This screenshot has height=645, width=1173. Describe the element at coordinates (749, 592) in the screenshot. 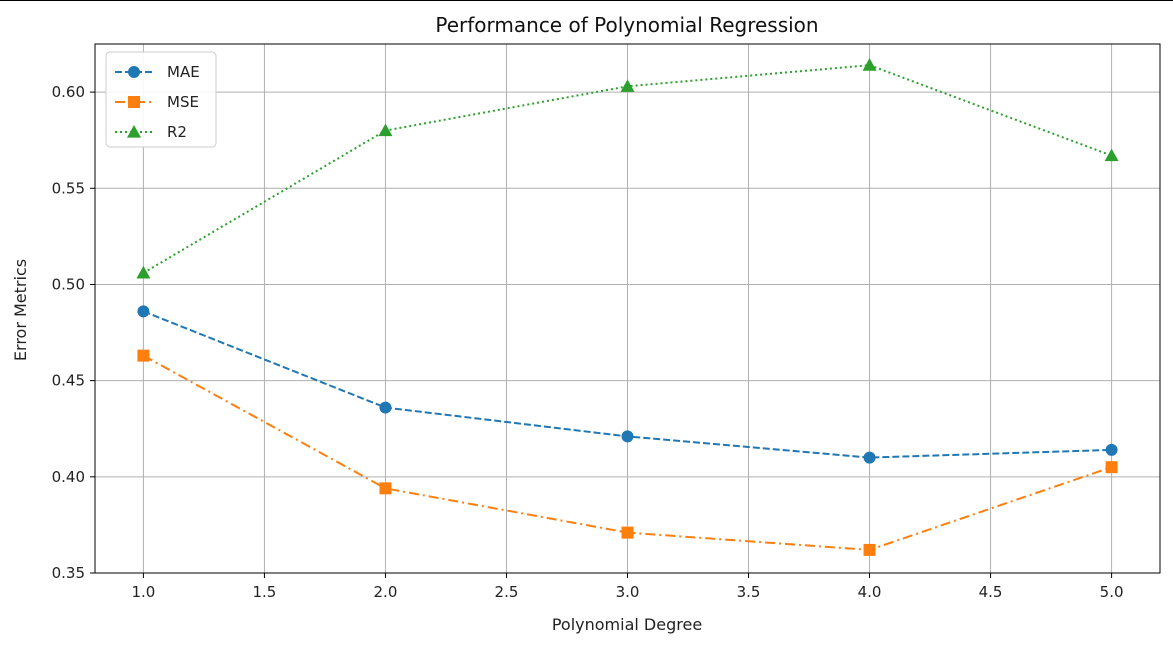

I see `x-tick-label: 3.5` at that location.